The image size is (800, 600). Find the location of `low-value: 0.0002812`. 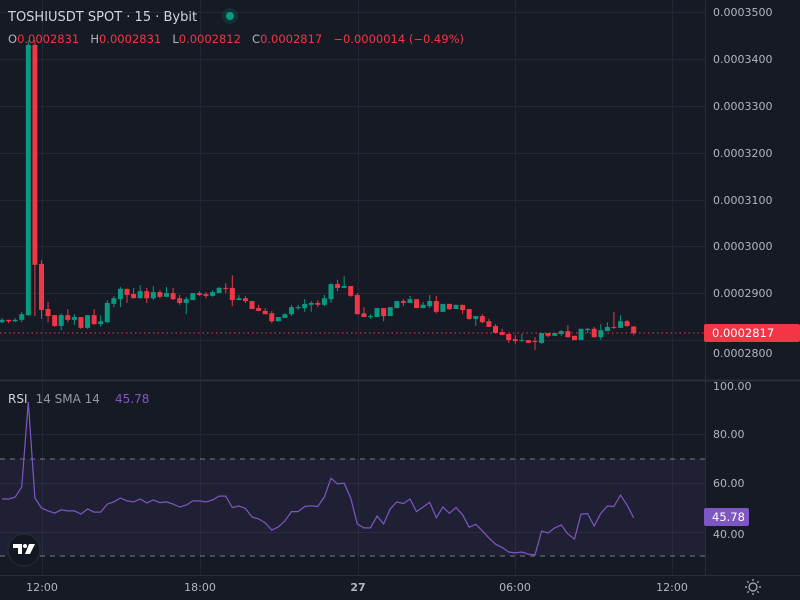

low-value: 0.0002812 is located at coordinates (210, 39).